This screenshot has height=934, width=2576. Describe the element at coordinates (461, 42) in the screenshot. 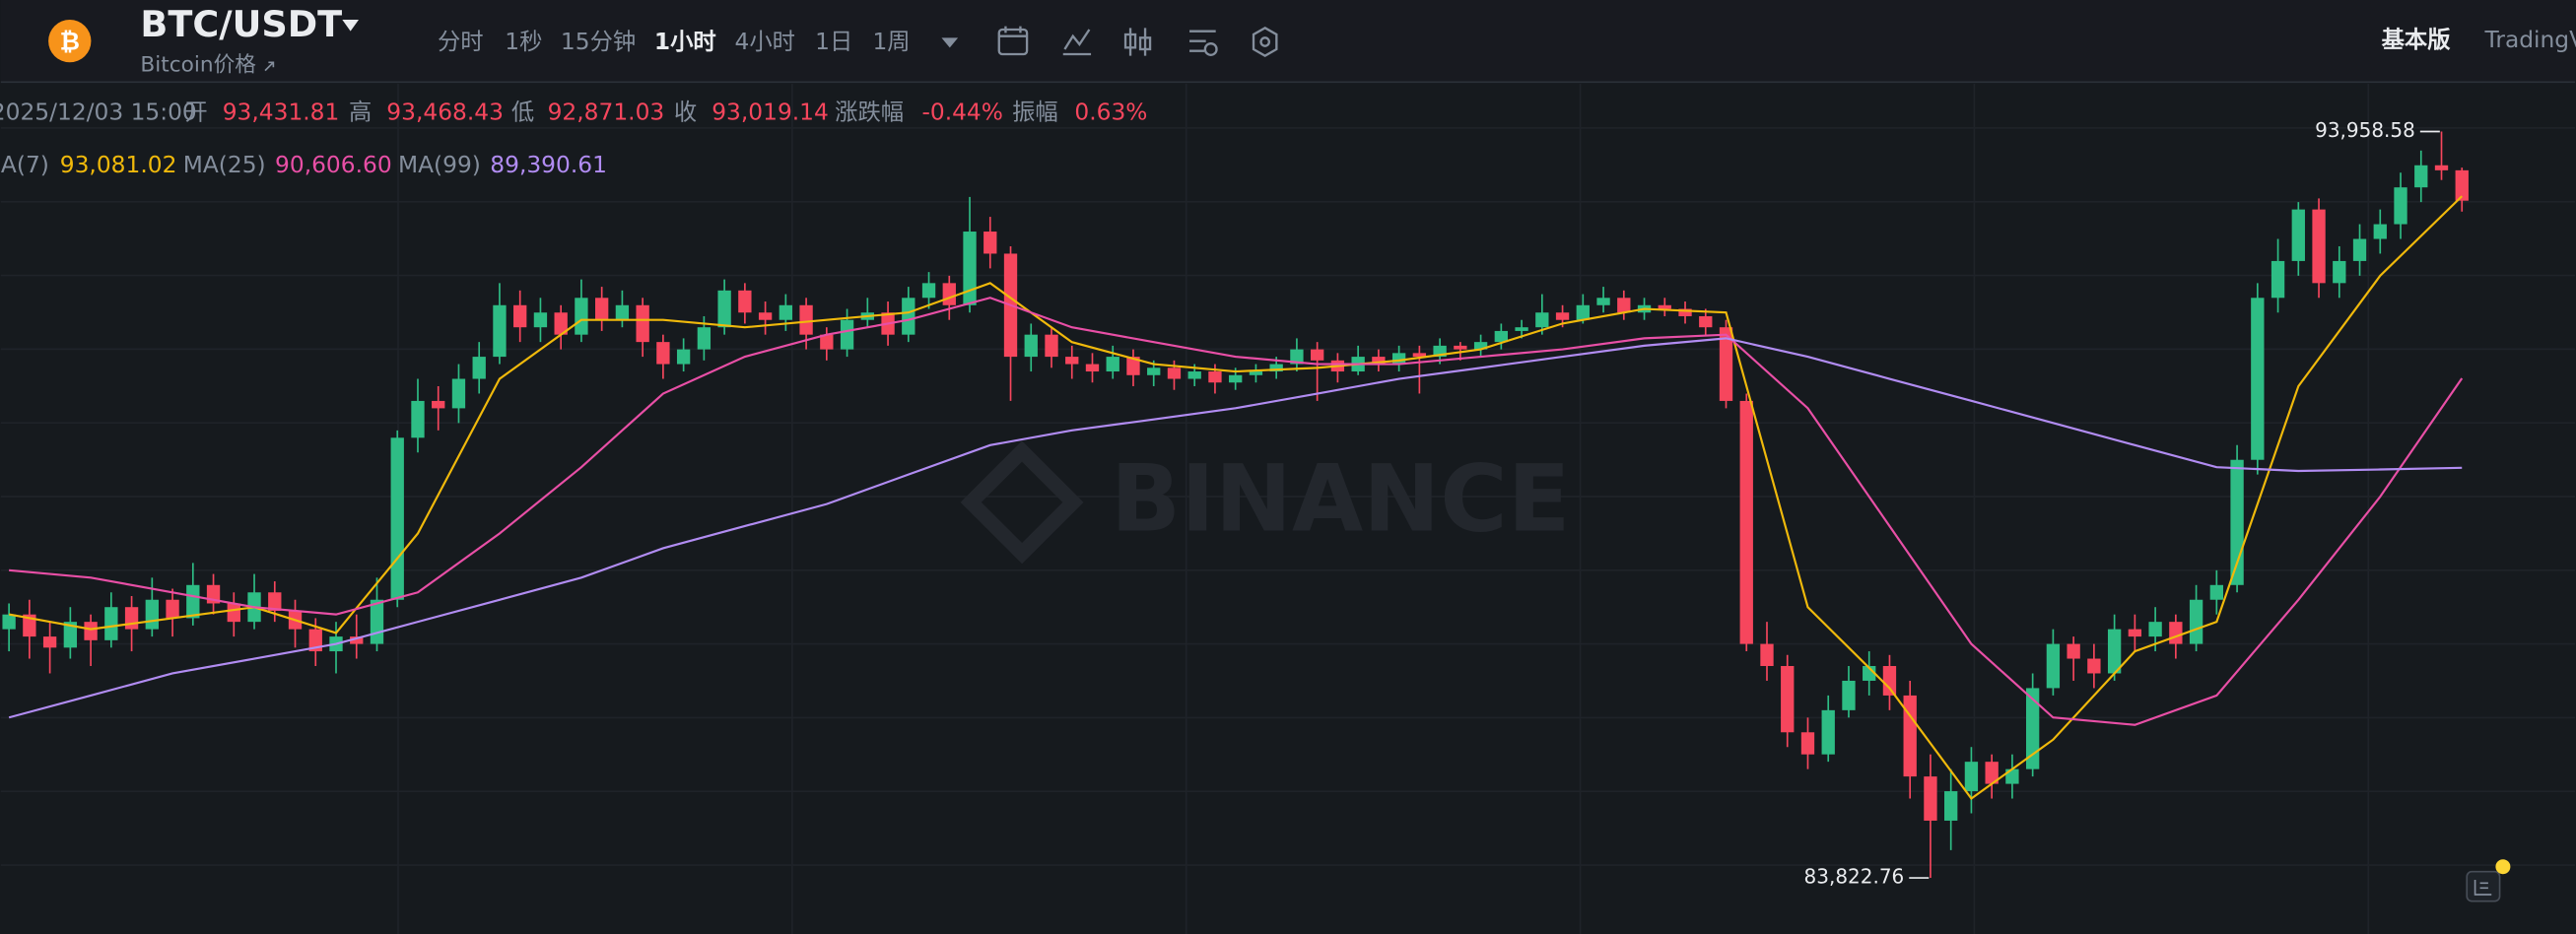

I see `interval-tab: 分时` at that location.